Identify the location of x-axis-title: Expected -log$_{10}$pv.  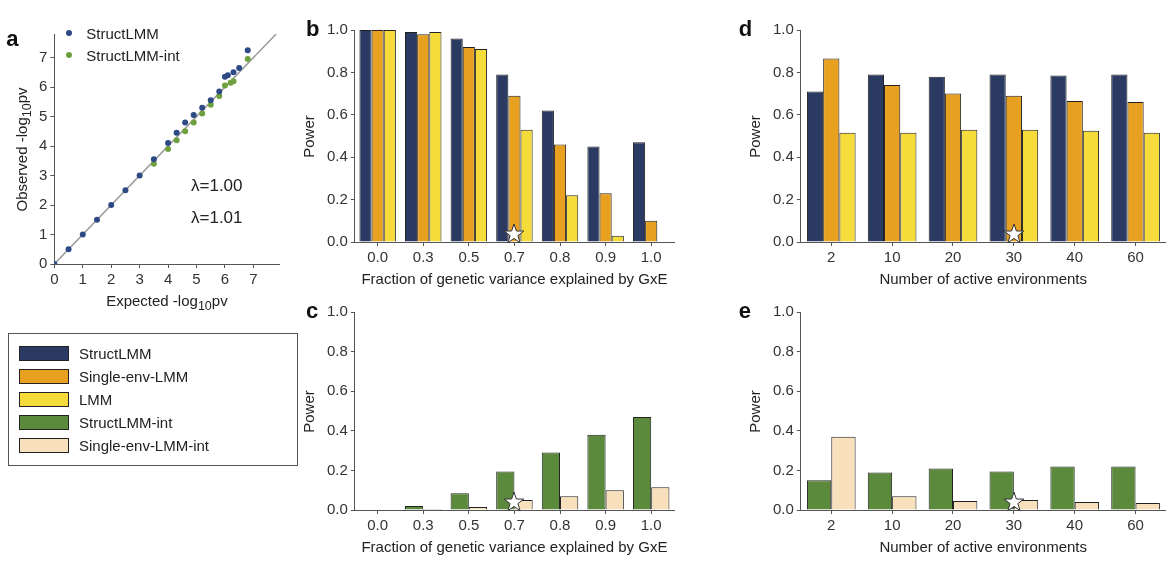
(167, 302).